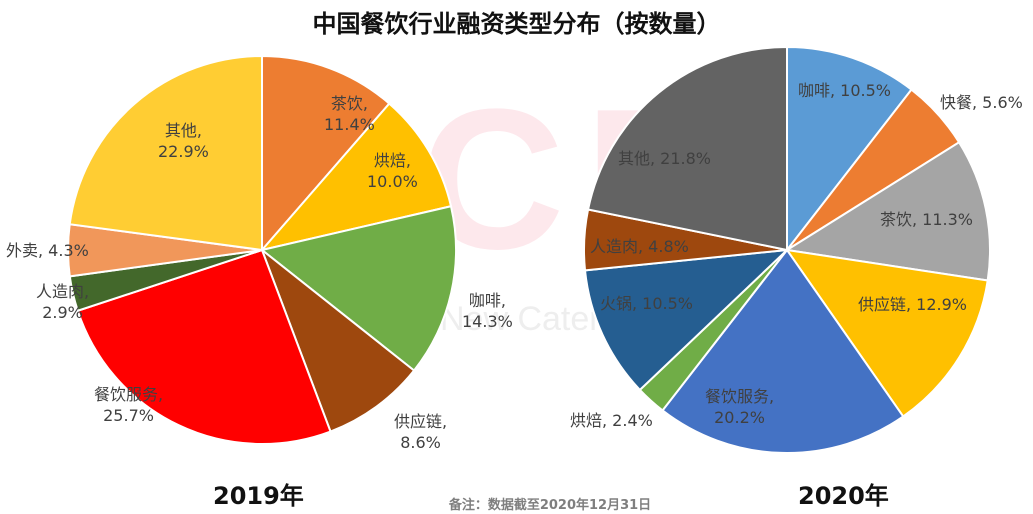 This screenshot has width=1033, height=514. What do you see at coordinates (129, 405) in the screenshot?
I see `slice-label: 餐饮服务, 25.7%` at bounding box center [129, 405].